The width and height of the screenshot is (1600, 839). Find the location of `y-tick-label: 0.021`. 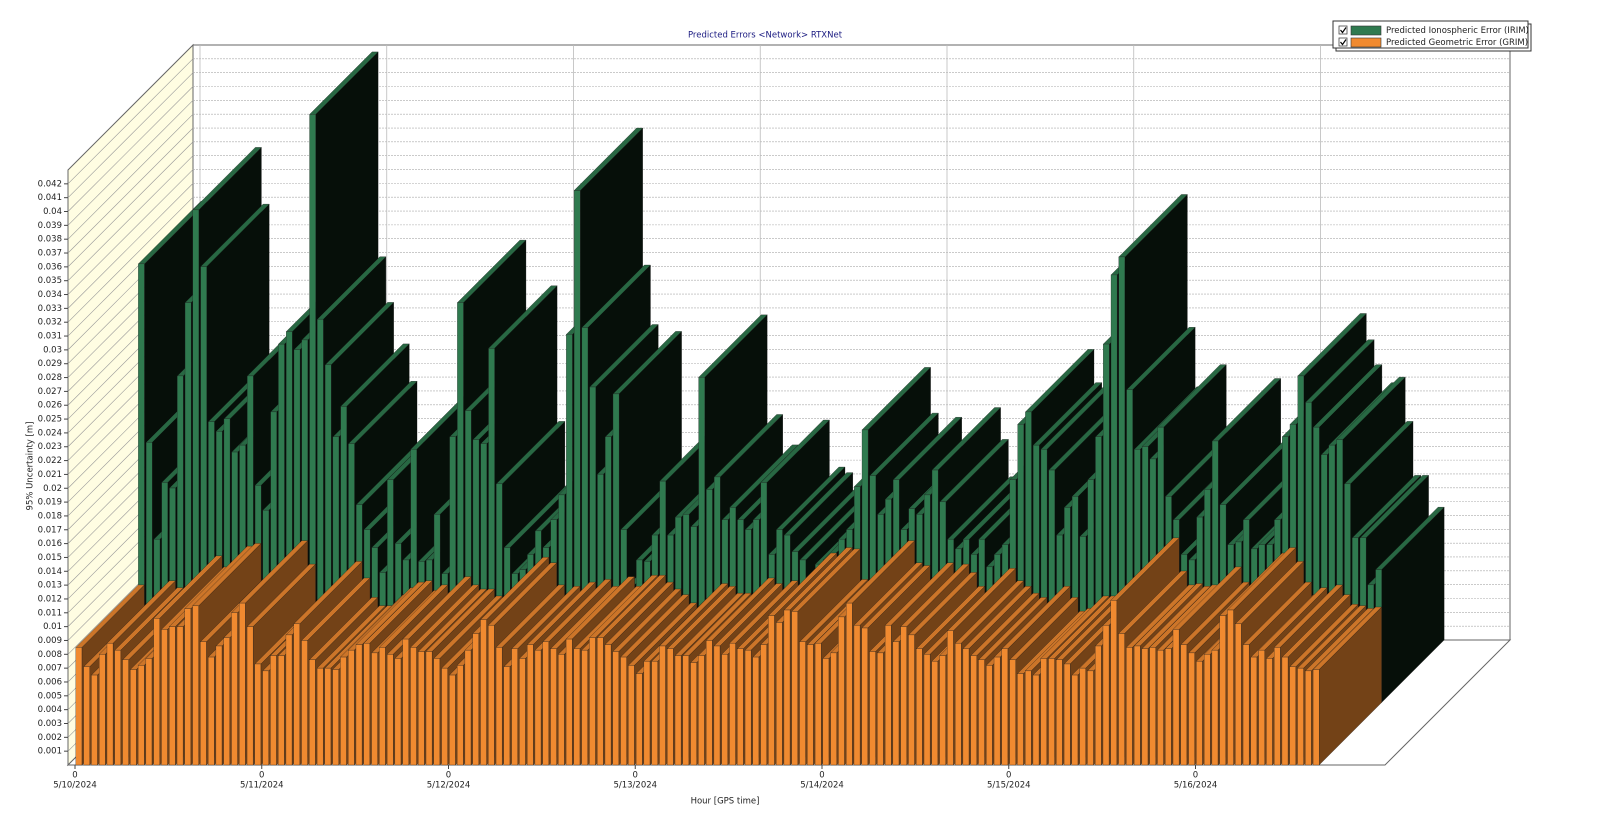

y-tick-label: 0.021 is located at coordinates (50, 475).